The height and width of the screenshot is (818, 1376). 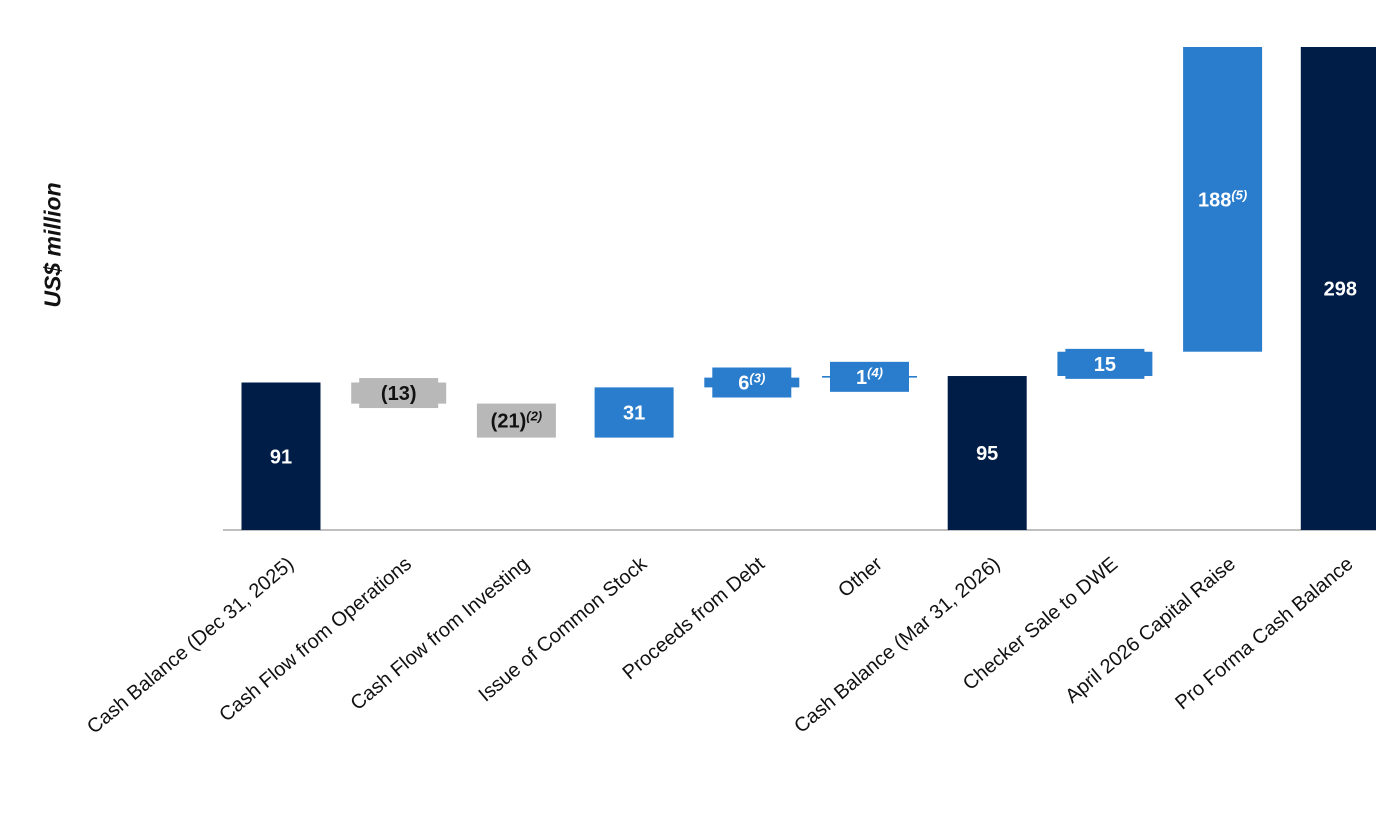 I want to click on bar-footnote: (3), so click(x=757, y=378).